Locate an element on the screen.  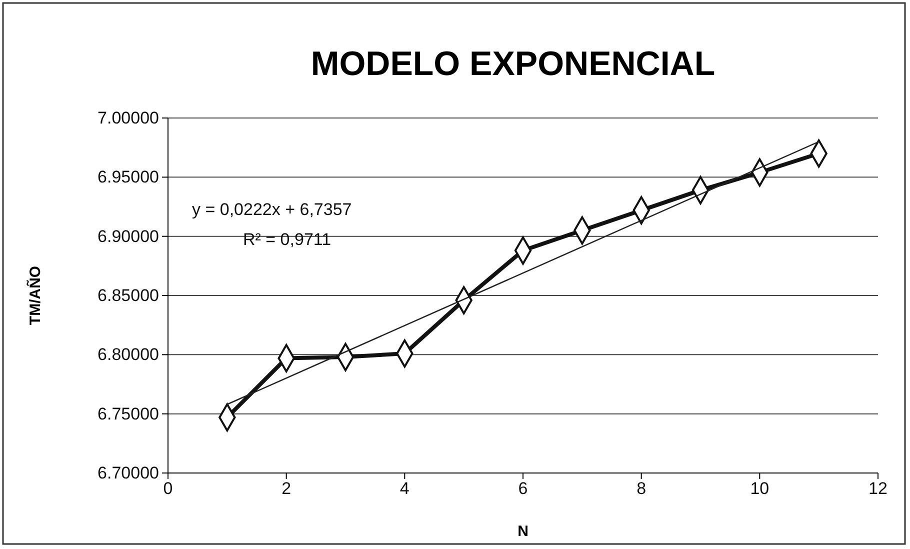
x-tick-label: 12 is located at coordinates (878, 488).